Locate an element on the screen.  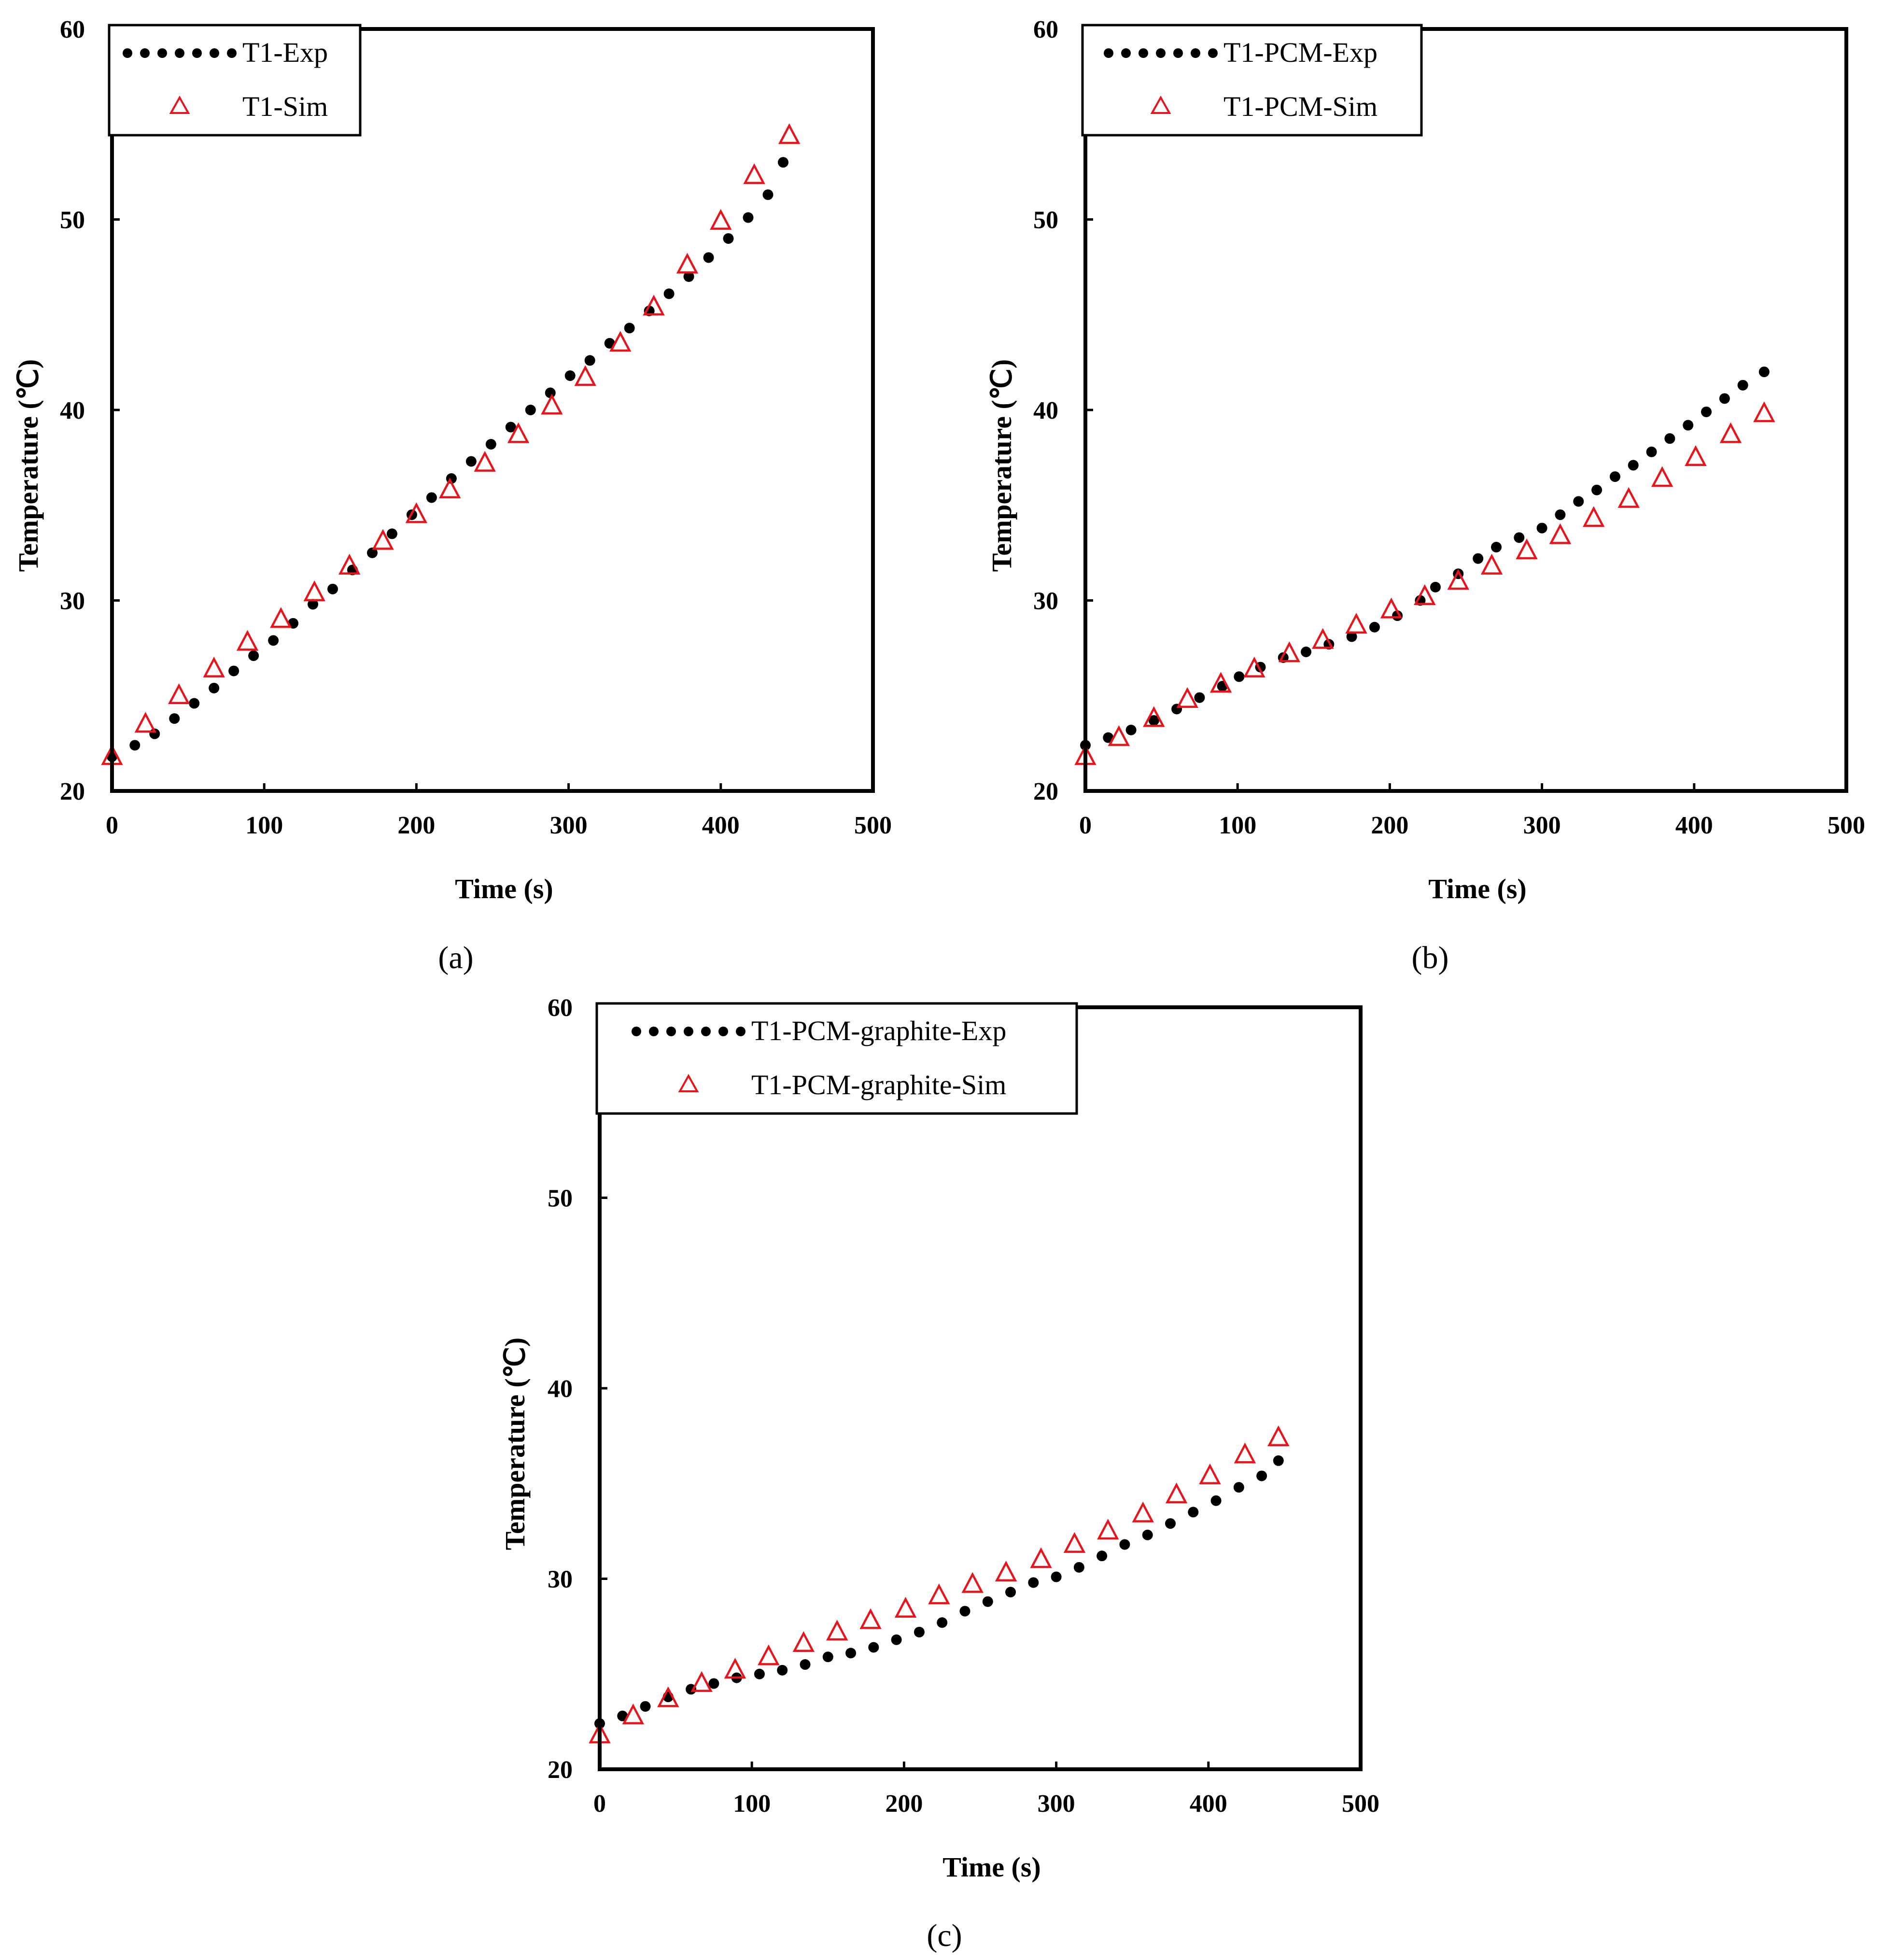
plot-marks is located at coordinates (451, 444).